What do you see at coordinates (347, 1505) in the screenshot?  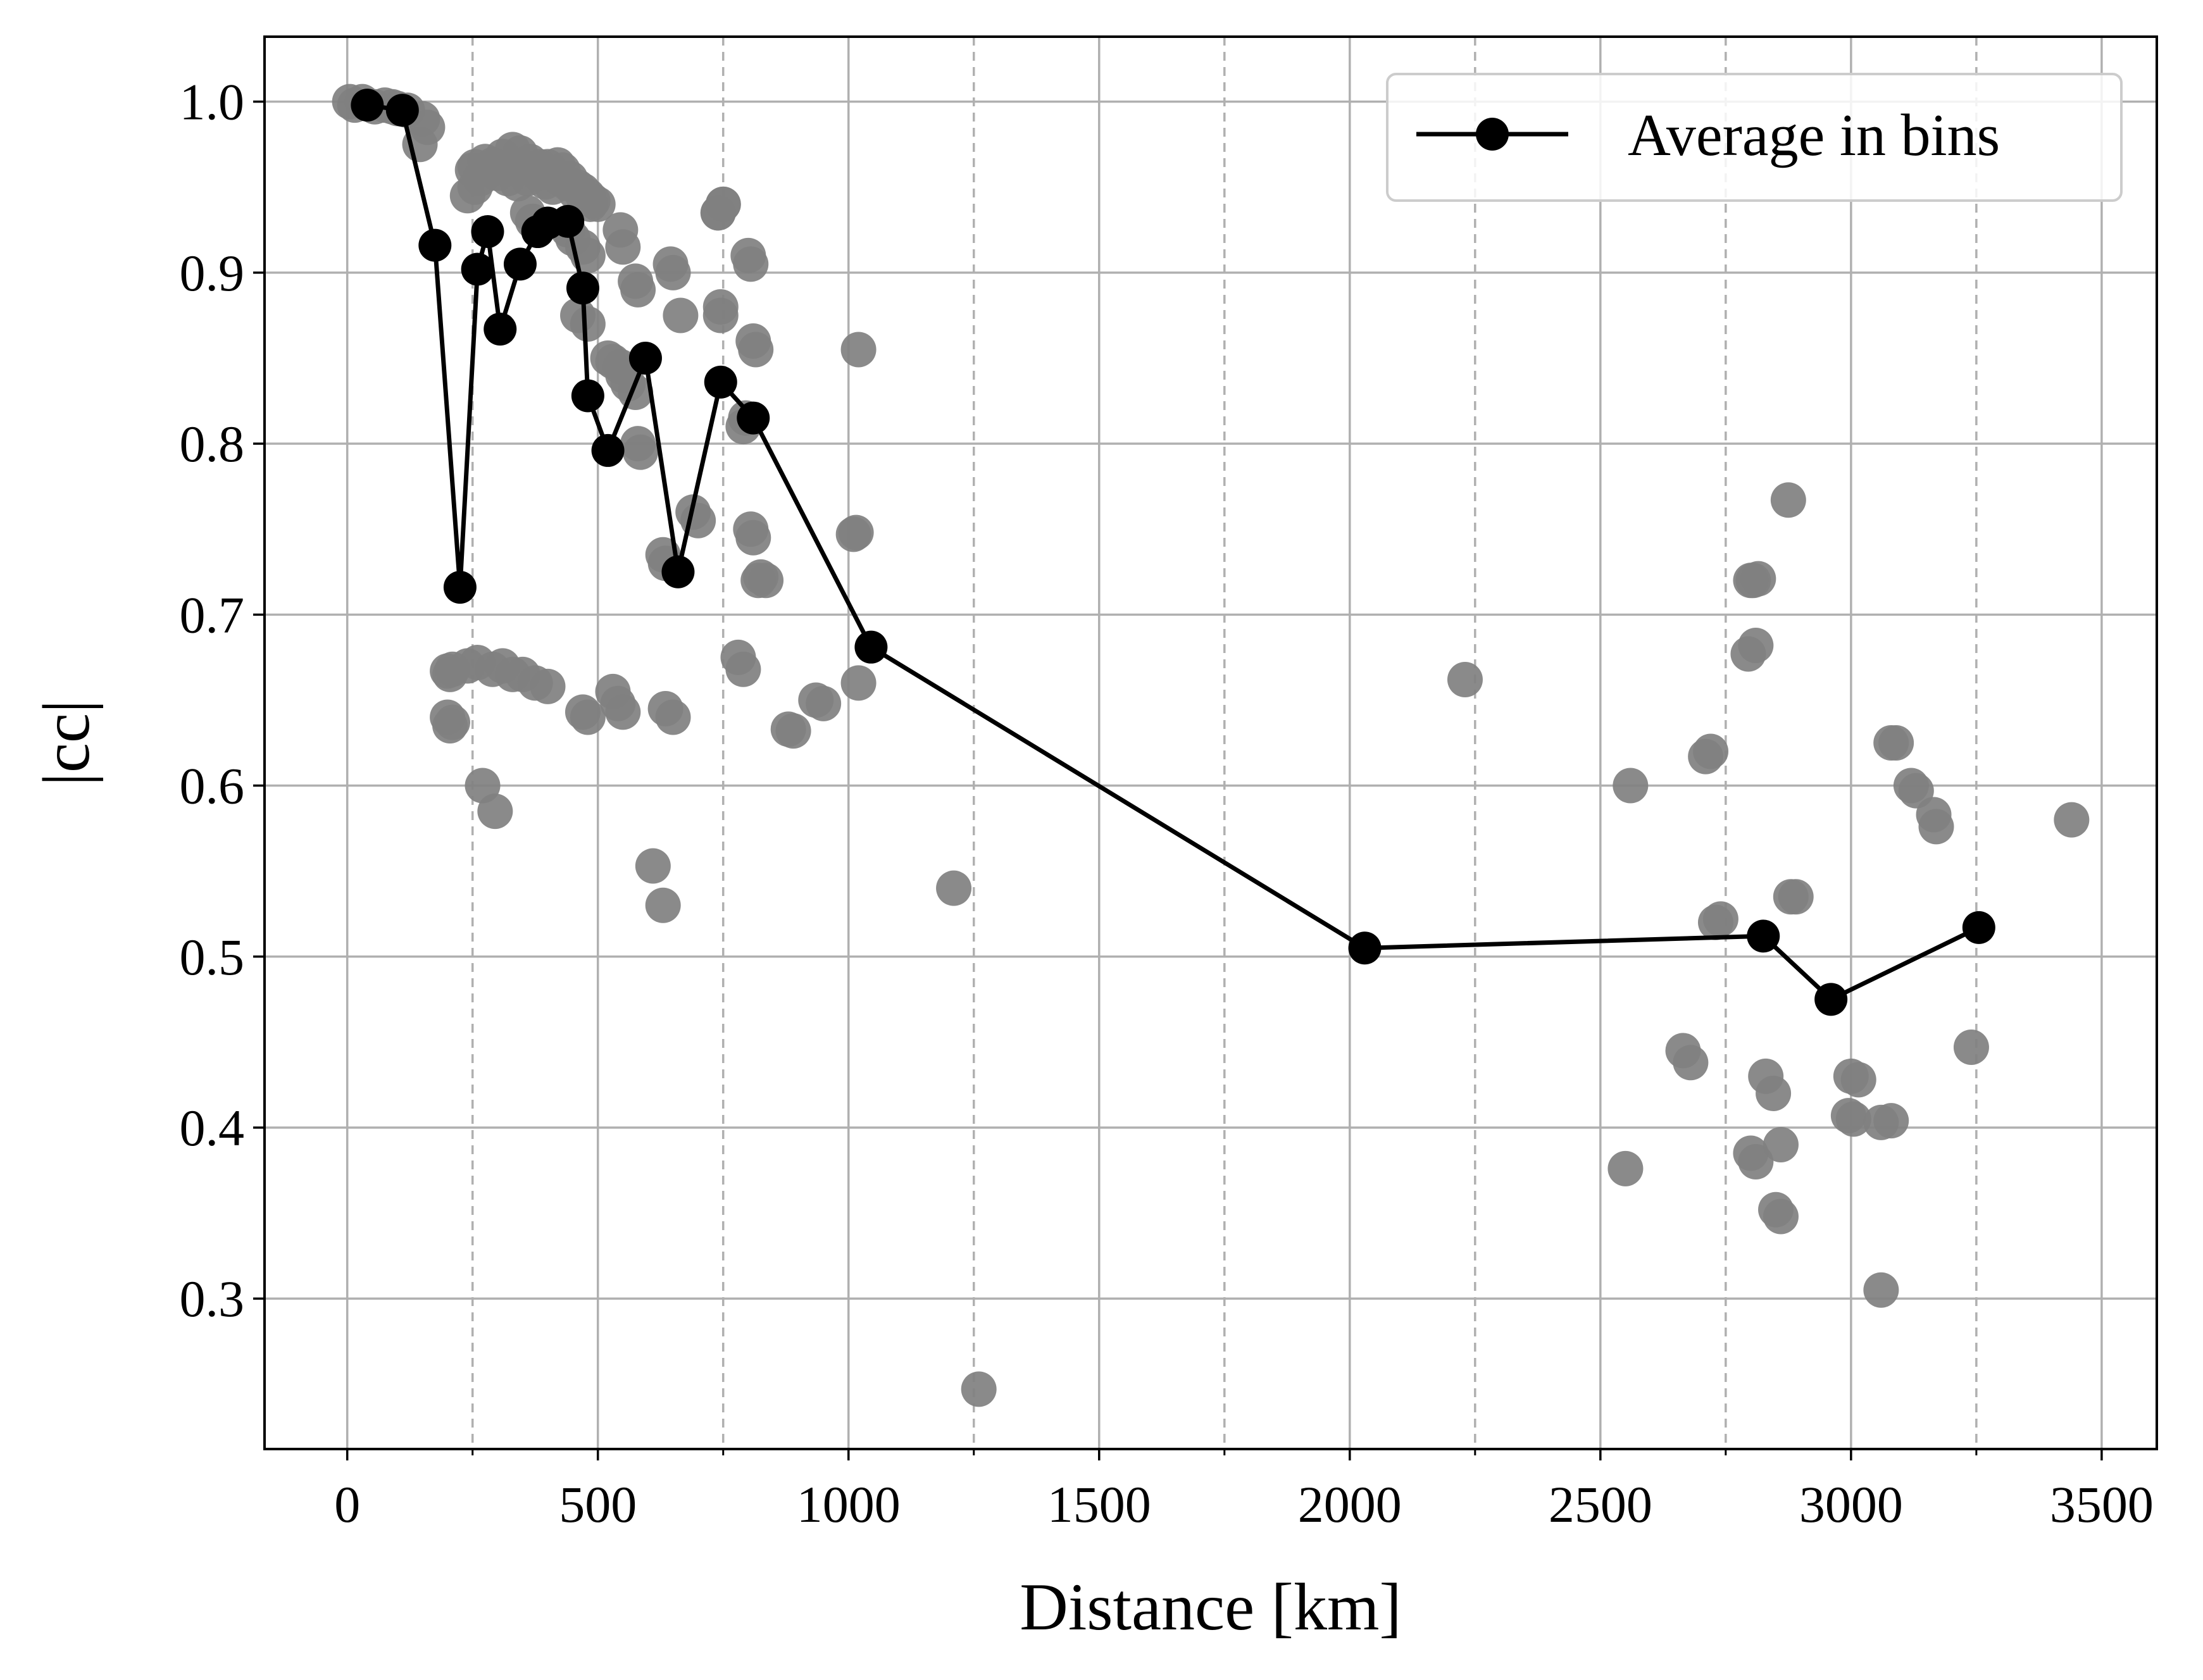 I see `x-tick-label: 0` at bounding box center [347, 1505].